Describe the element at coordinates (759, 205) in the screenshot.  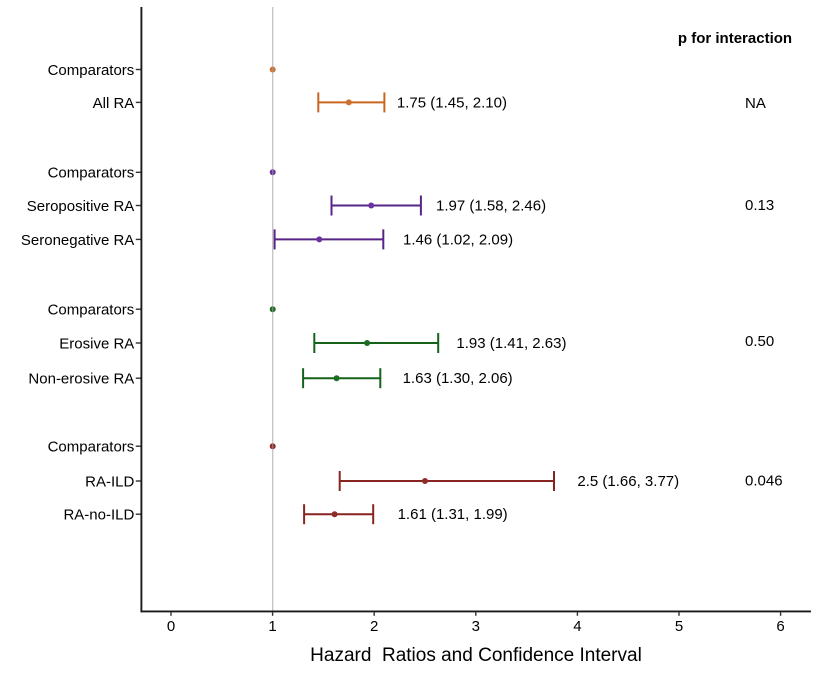
I see `svg-text: 0.13` at that location.